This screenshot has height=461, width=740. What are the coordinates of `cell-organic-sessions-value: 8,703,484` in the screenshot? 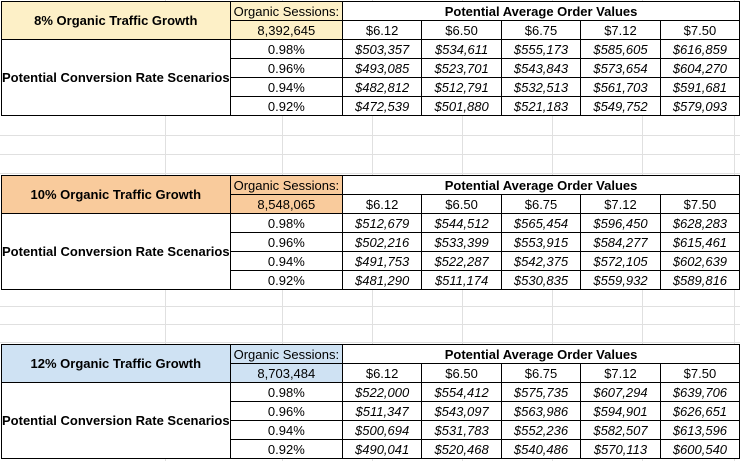 It's located at (286, 373).